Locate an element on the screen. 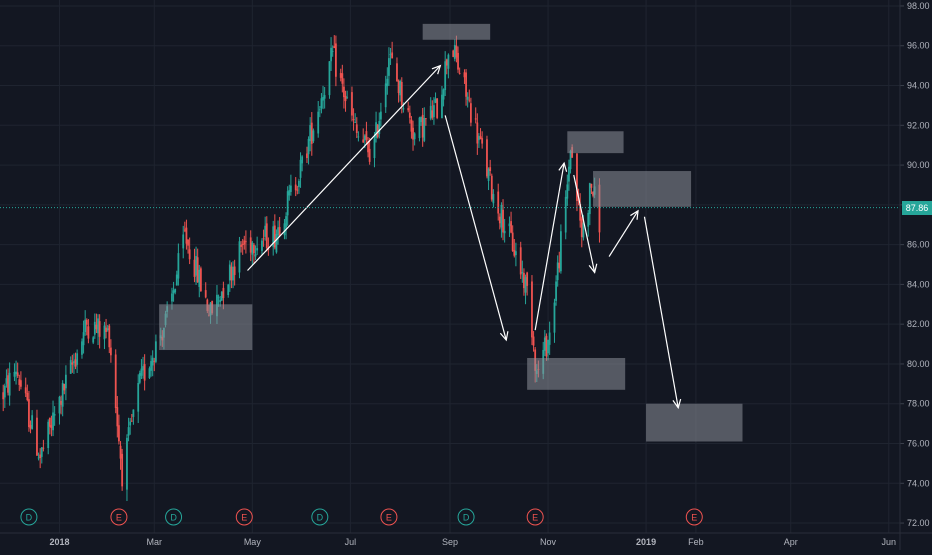 This screenshot has height=555, width=932. x-tick-label: Nov is located at coordinates (548, 542).